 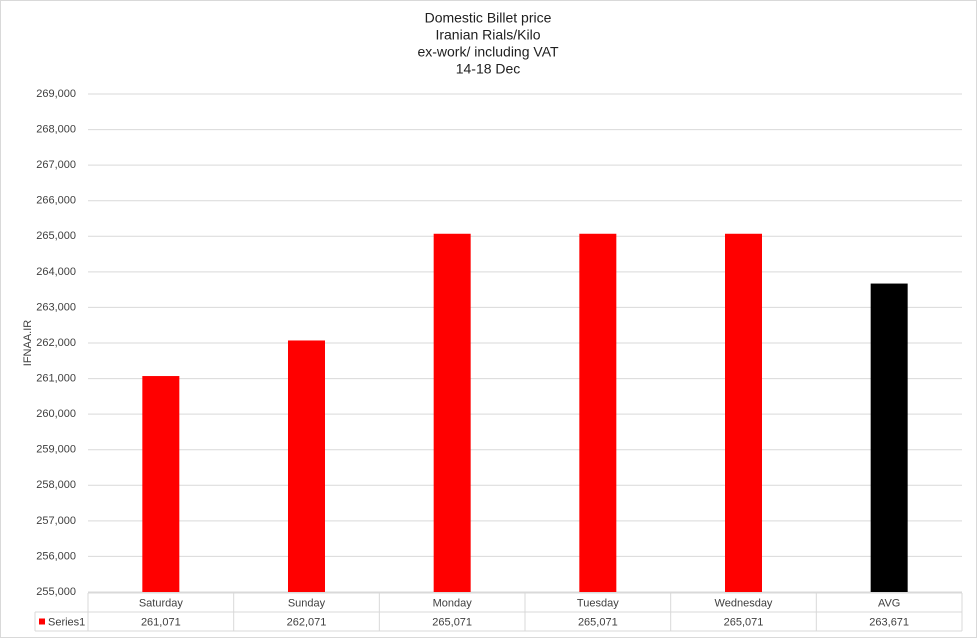 I want to click on y-tick-label: 259,000, so click(x=56, y=450).